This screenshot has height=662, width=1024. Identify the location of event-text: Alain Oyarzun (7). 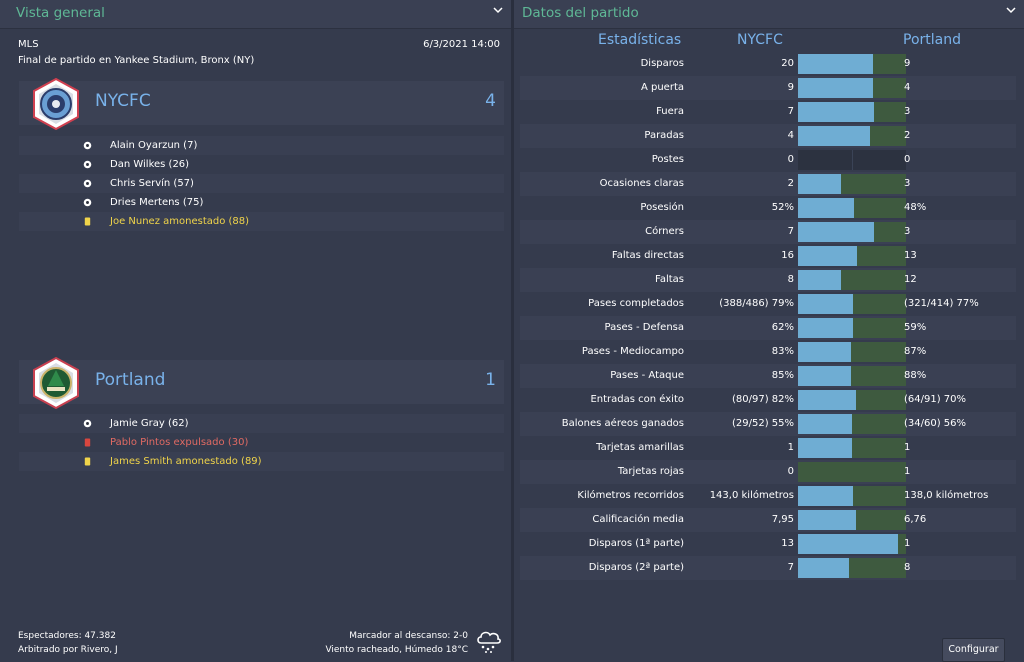
(154, 145).